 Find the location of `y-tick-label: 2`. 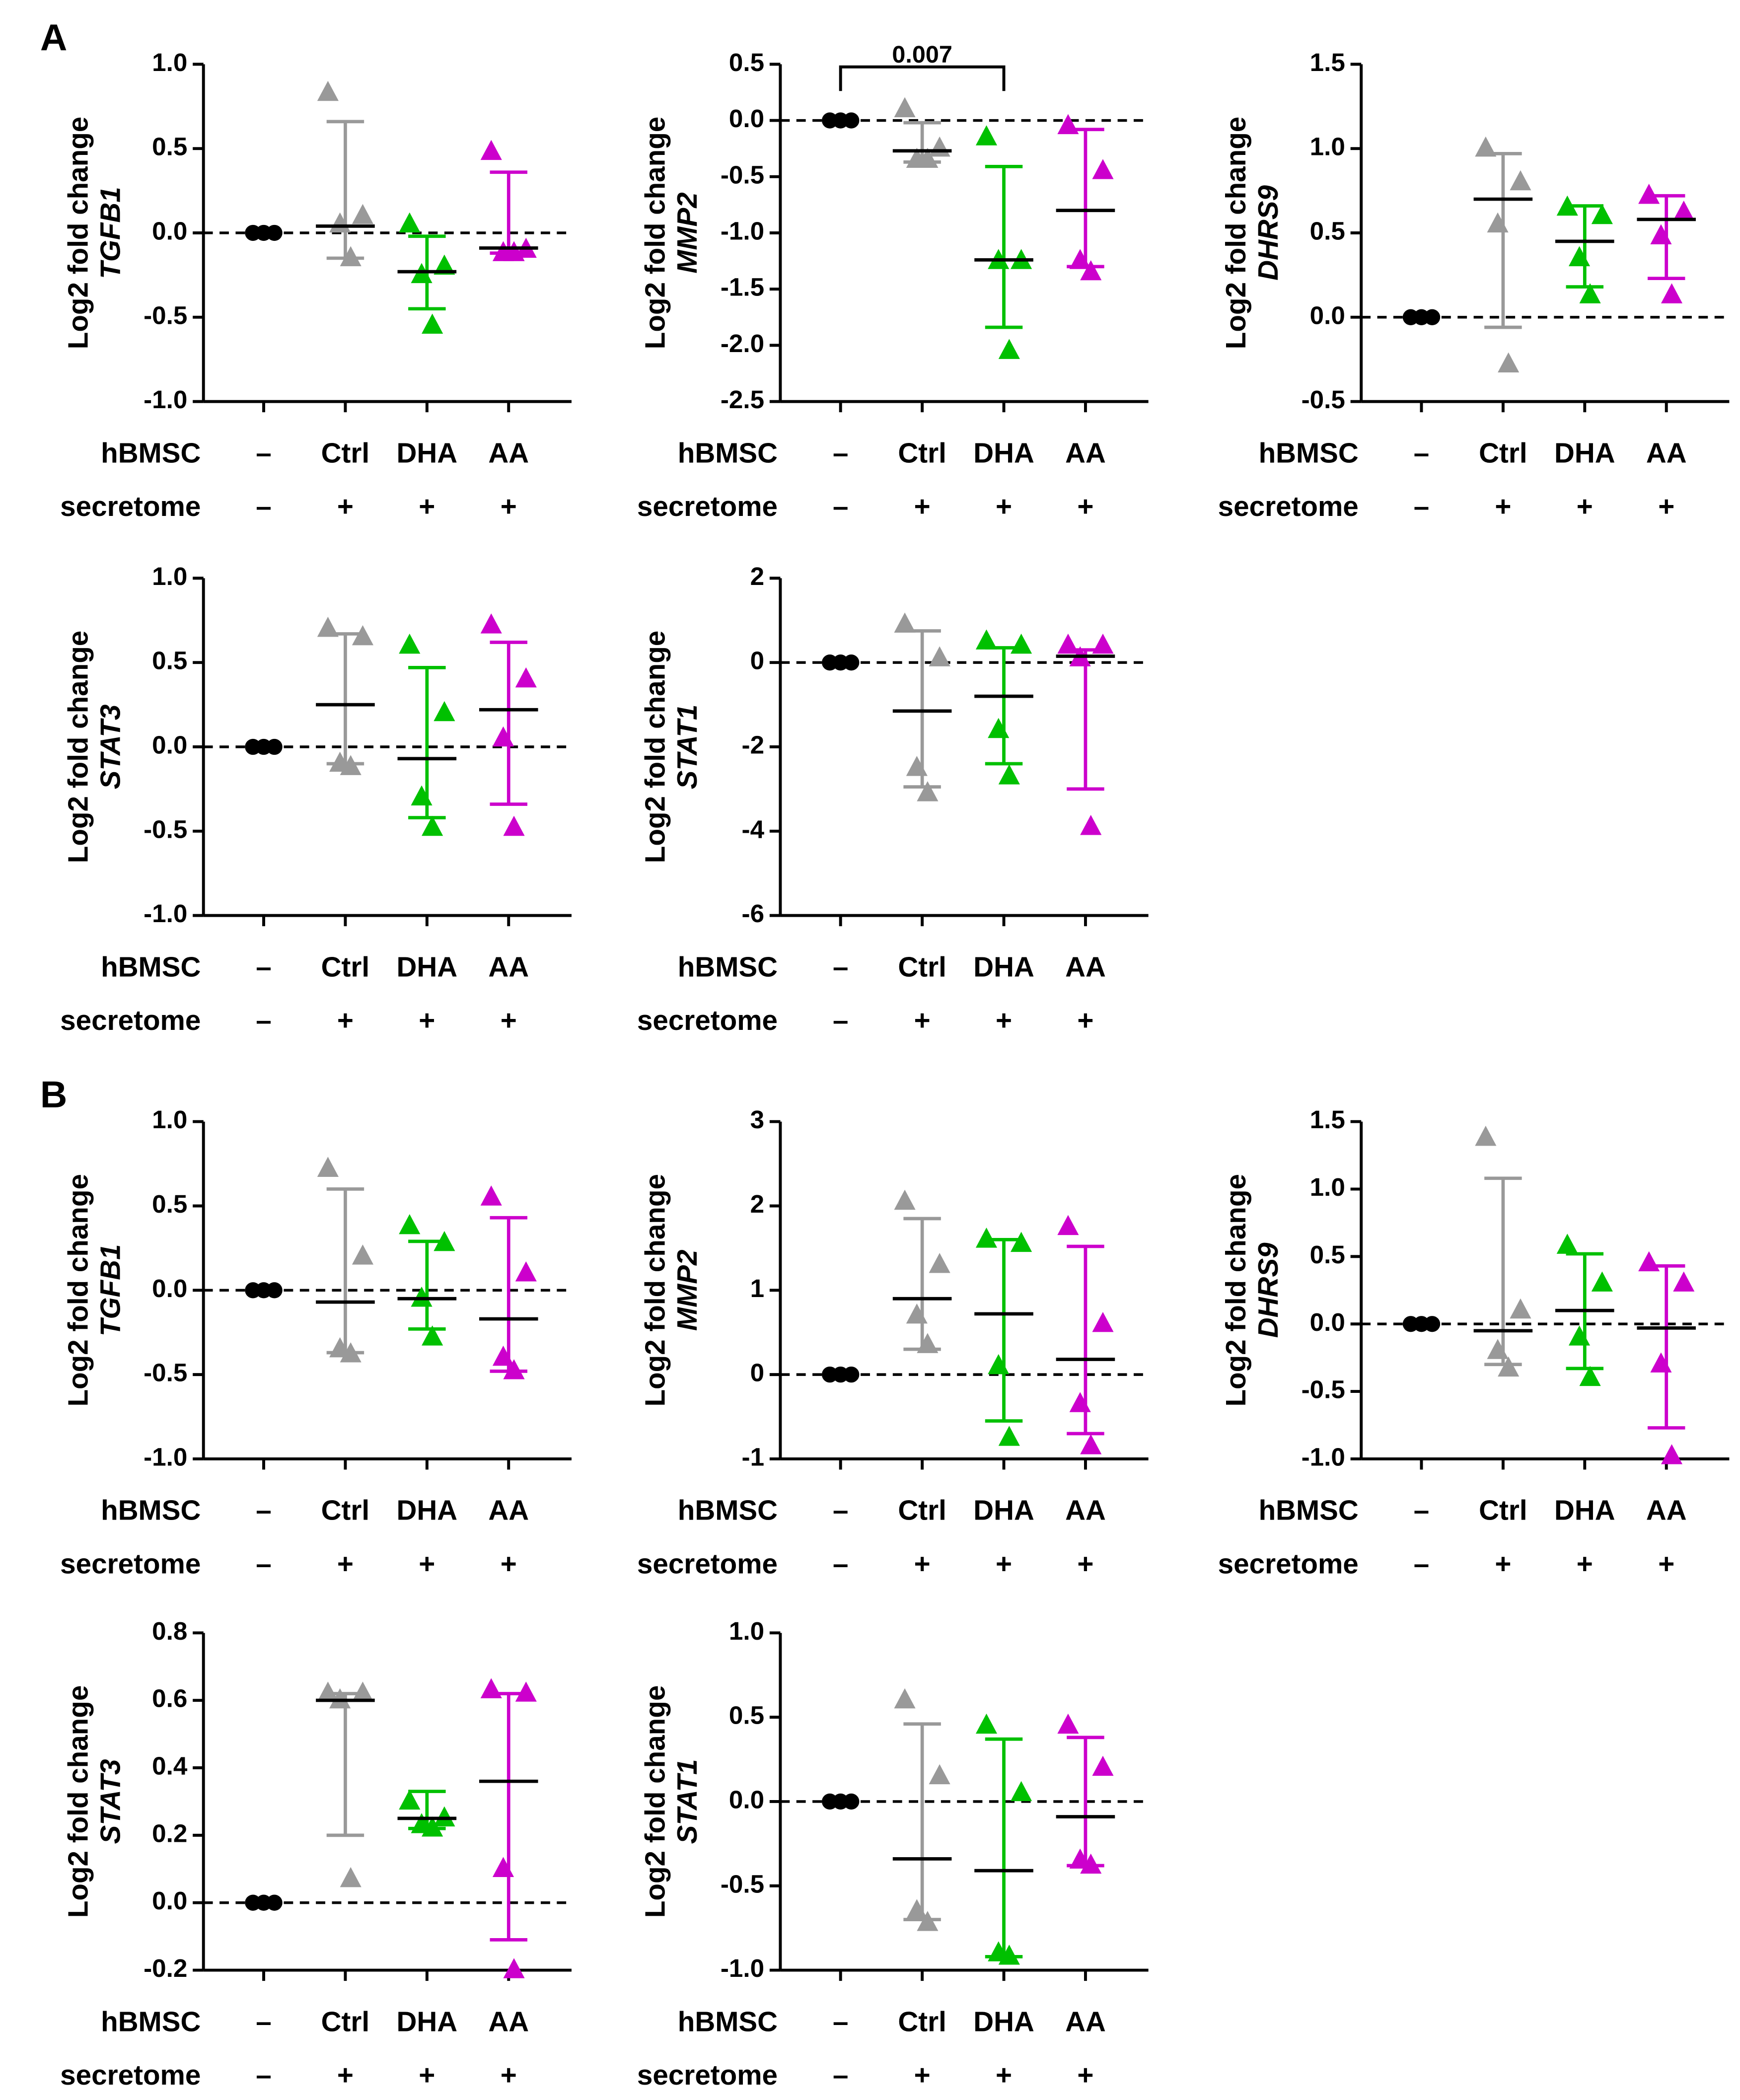

y-tick-label: 2 is located at coordinates (757, 1204).